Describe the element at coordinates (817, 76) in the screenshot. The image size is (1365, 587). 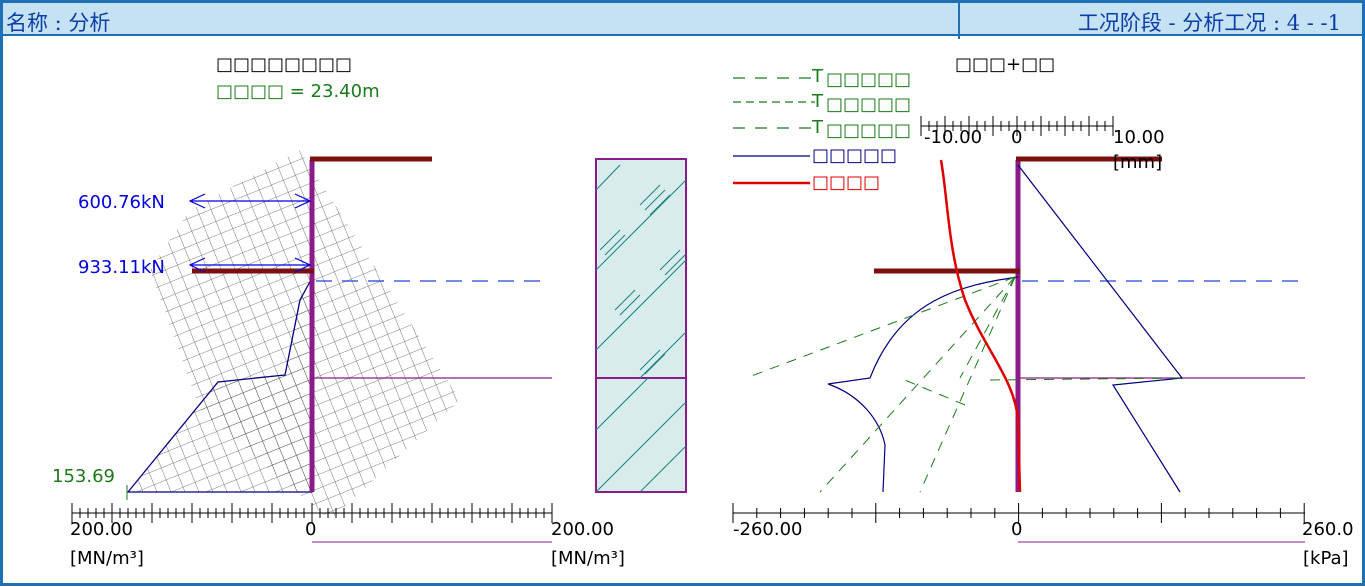
I see `legend-prefix-1: T` at that location.